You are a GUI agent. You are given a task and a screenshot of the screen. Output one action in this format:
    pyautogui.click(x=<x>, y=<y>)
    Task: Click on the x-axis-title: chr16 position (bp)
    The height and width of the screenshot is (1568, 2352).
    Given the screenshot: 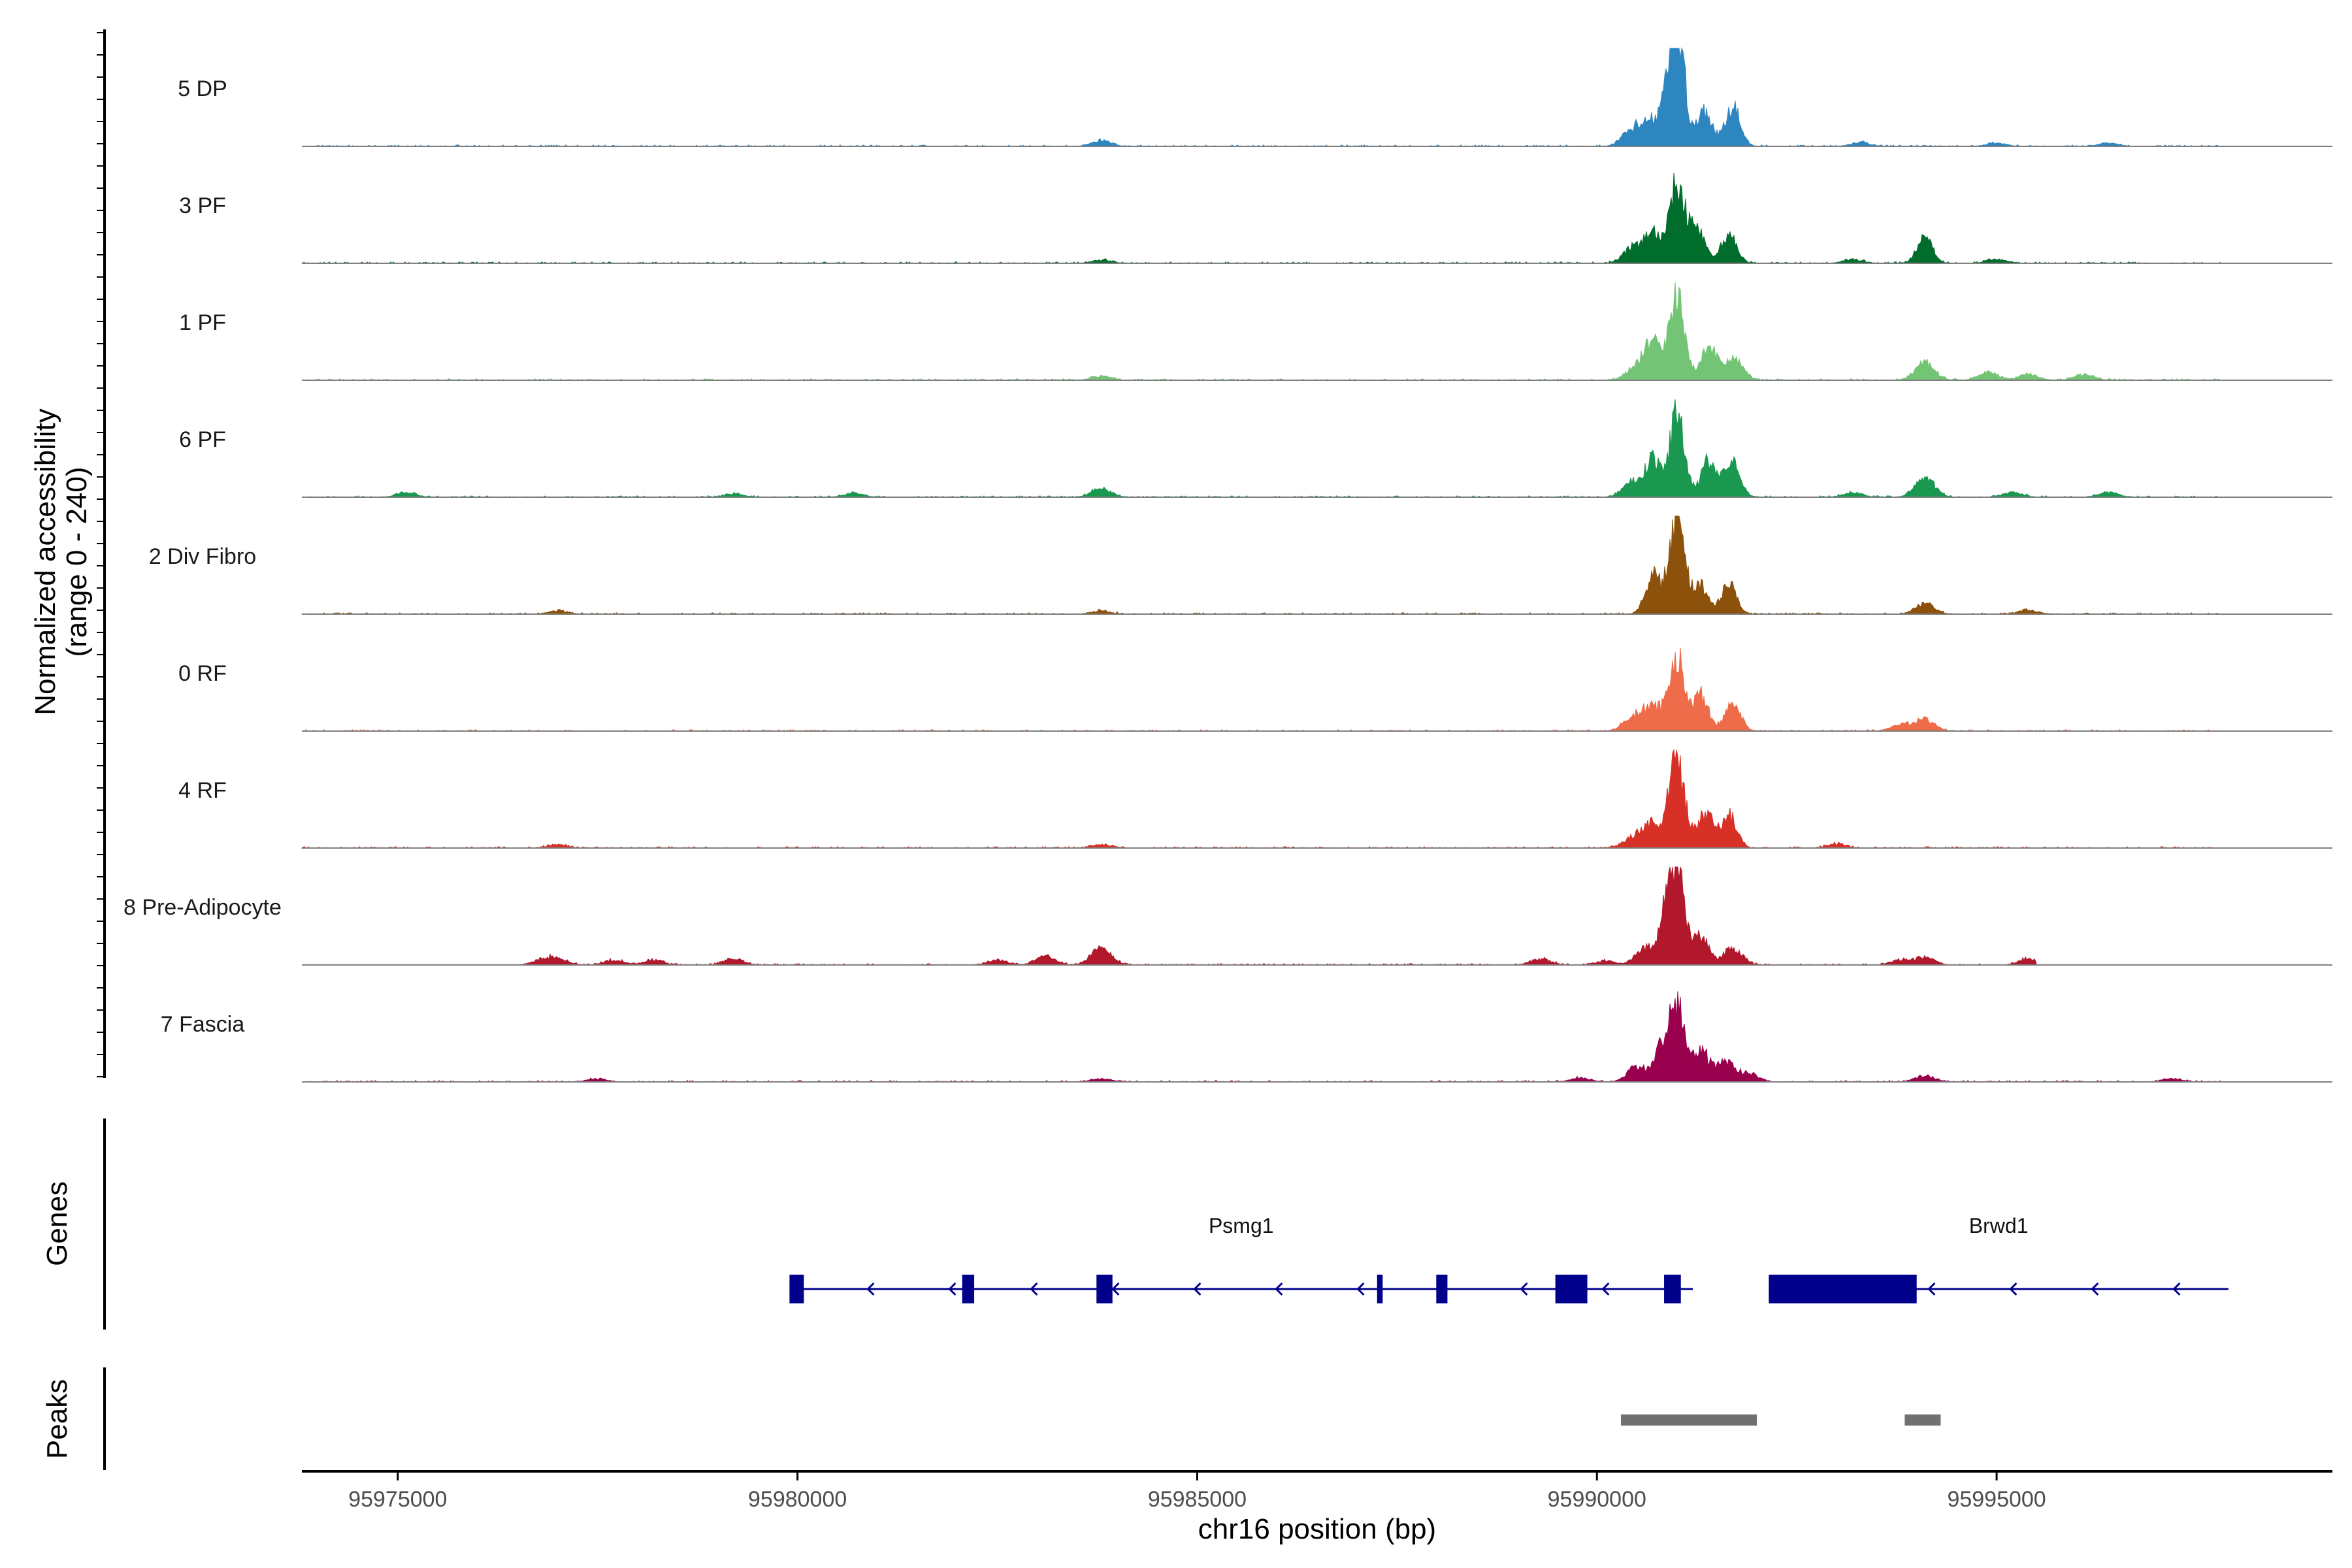 What is the action you would take?
    pyautogui.click(x=1317, y=1529)
    